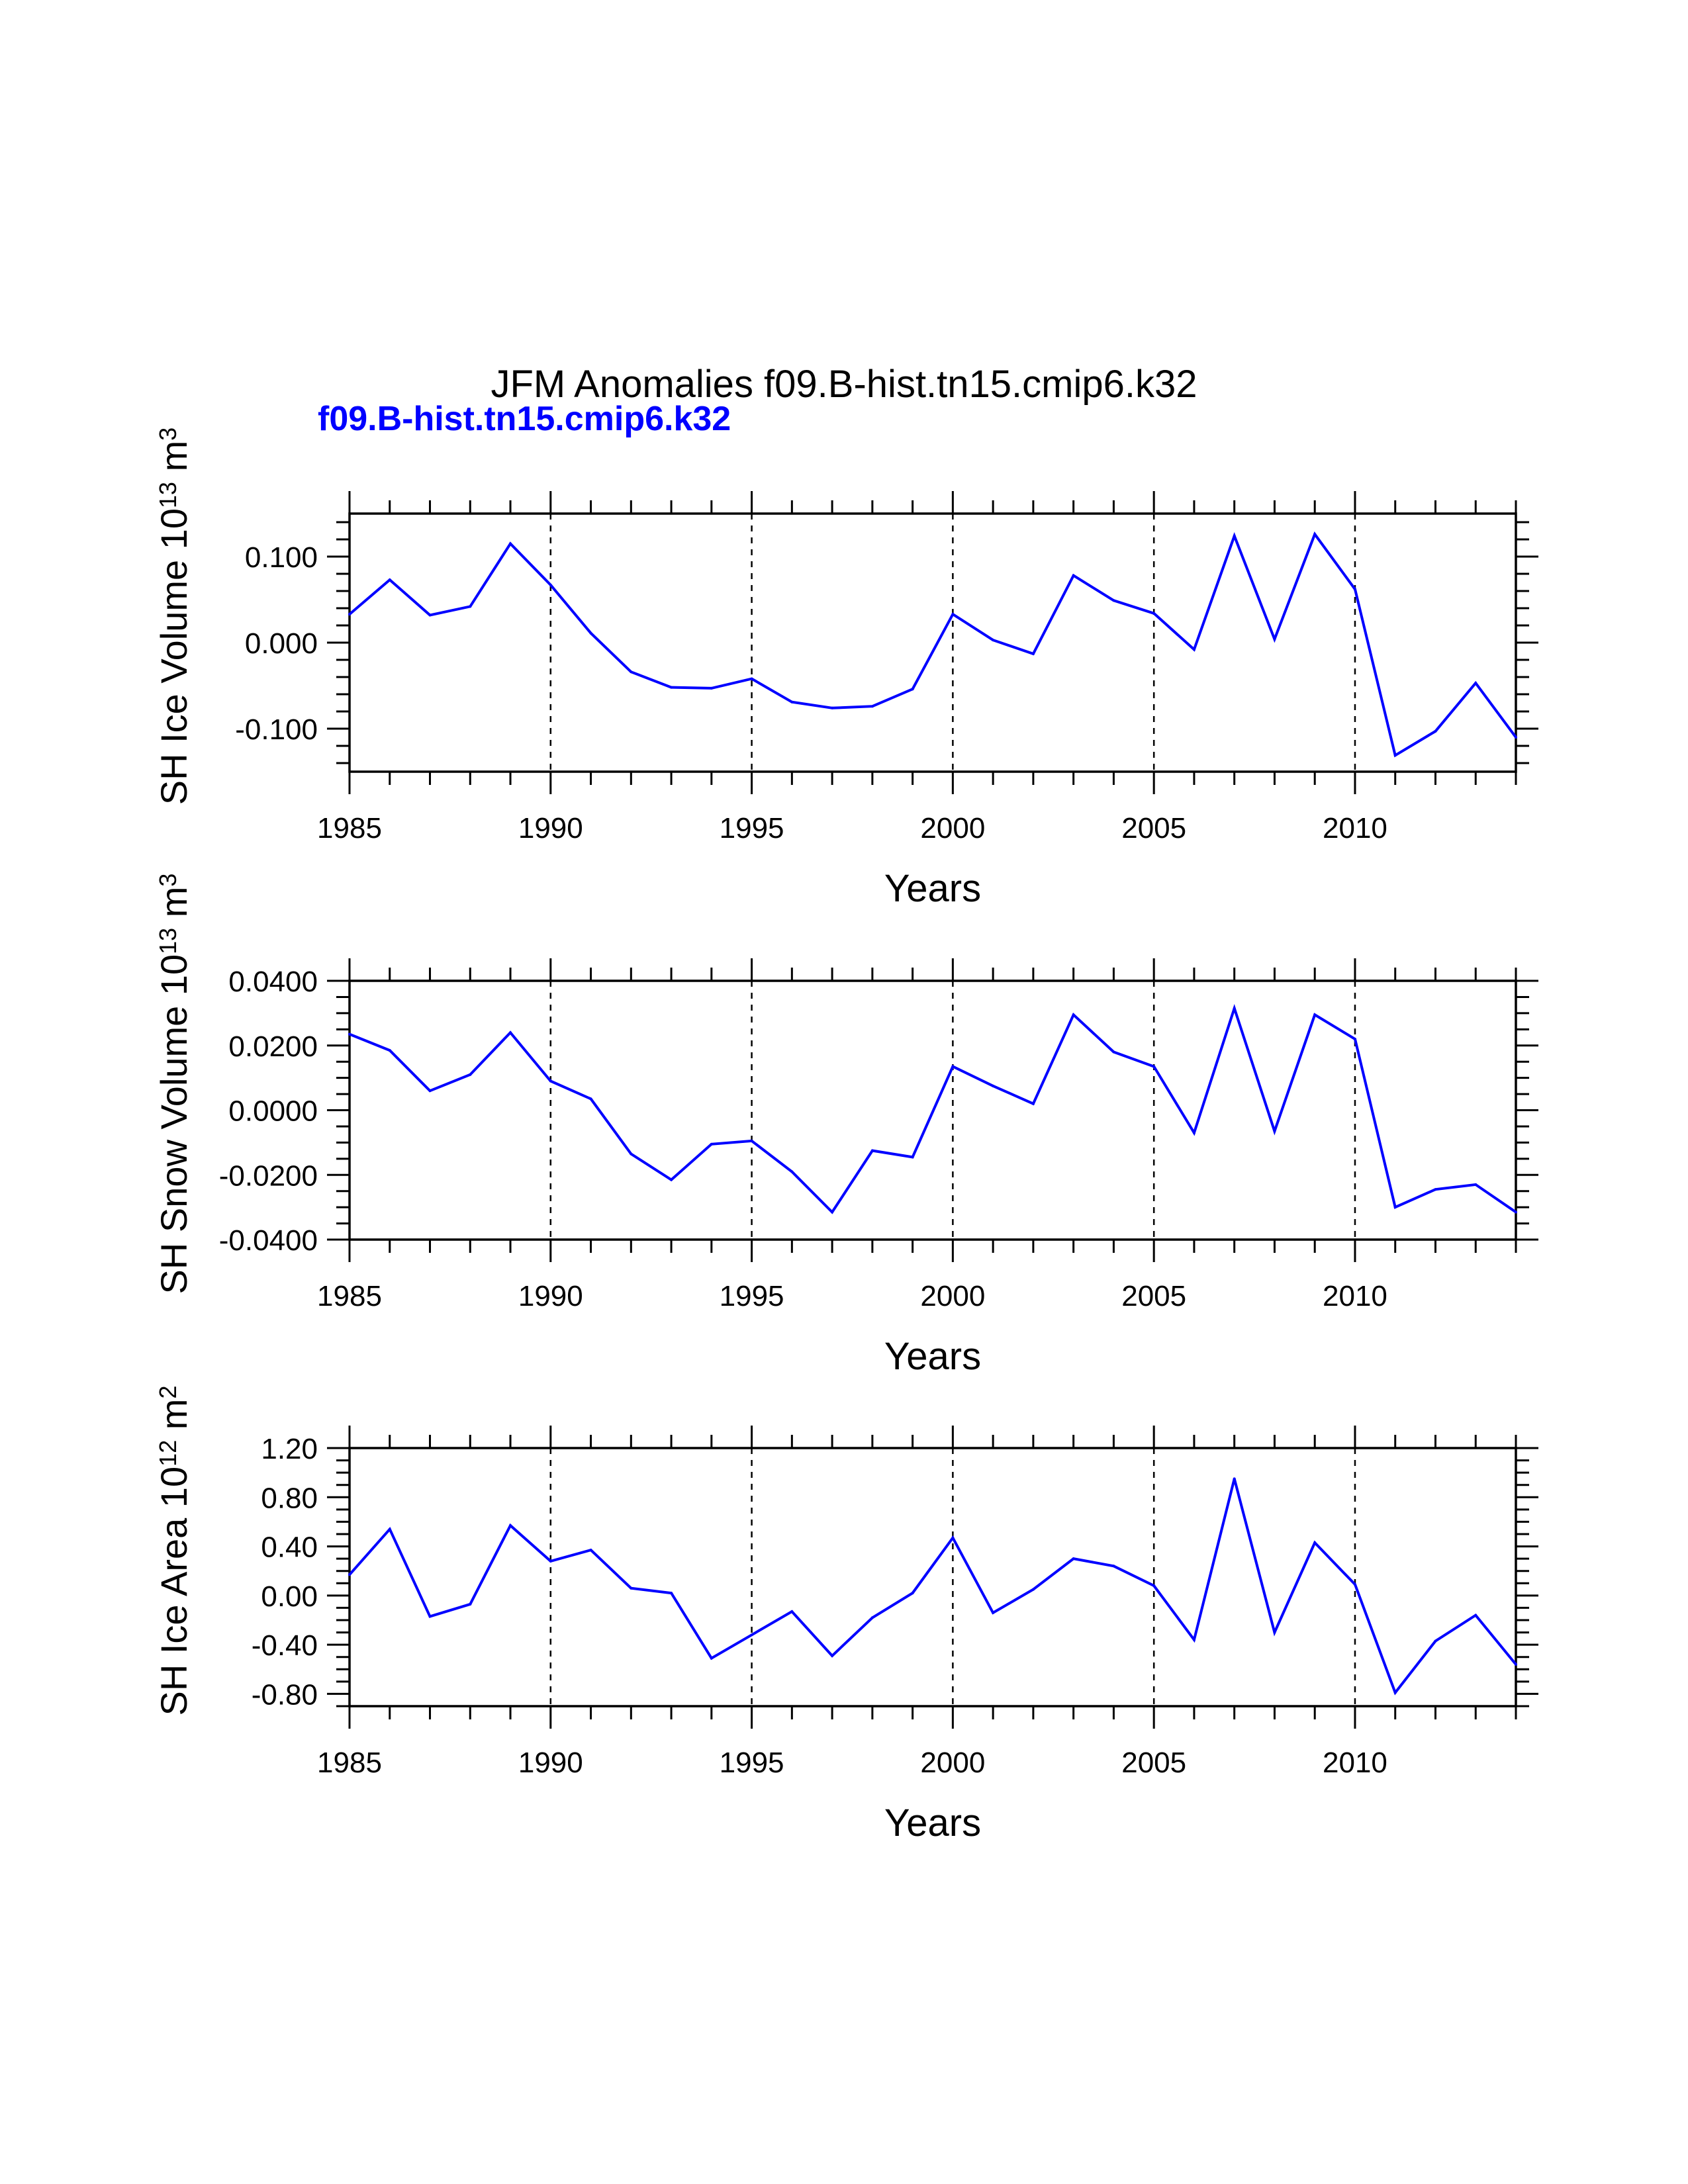  Describe the element at coordinates (273, 982) in the screenshot. I see `y-tick-label: 0.0400` at that location.